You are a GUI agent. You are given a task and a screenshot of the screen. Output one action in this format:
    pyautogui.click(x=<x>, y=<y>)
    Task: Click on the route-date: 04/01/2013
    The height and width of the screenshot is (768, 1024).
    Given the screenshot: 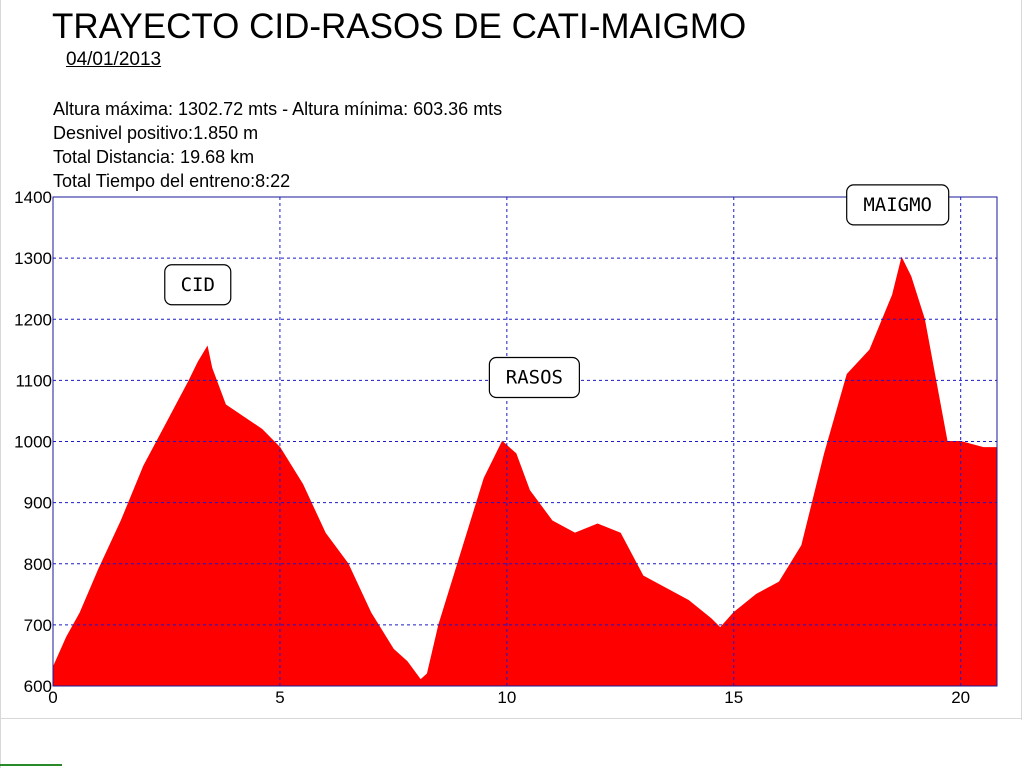 What is the action you would take?
    pyautogui.click(x=114, y=59)
    